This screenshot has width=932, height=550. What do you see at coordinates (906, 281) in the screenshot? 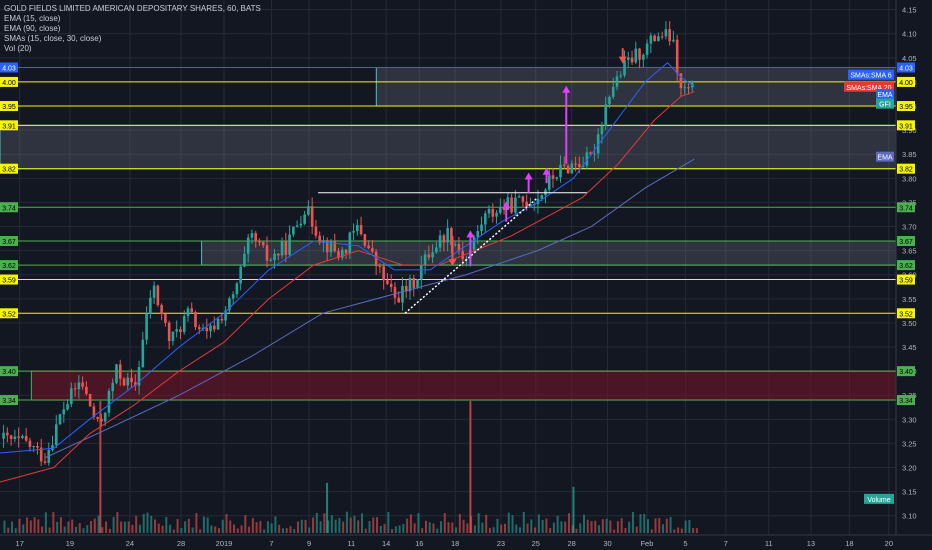
I see `level-tag-right: 3.59` at bounding box center [906, 281].